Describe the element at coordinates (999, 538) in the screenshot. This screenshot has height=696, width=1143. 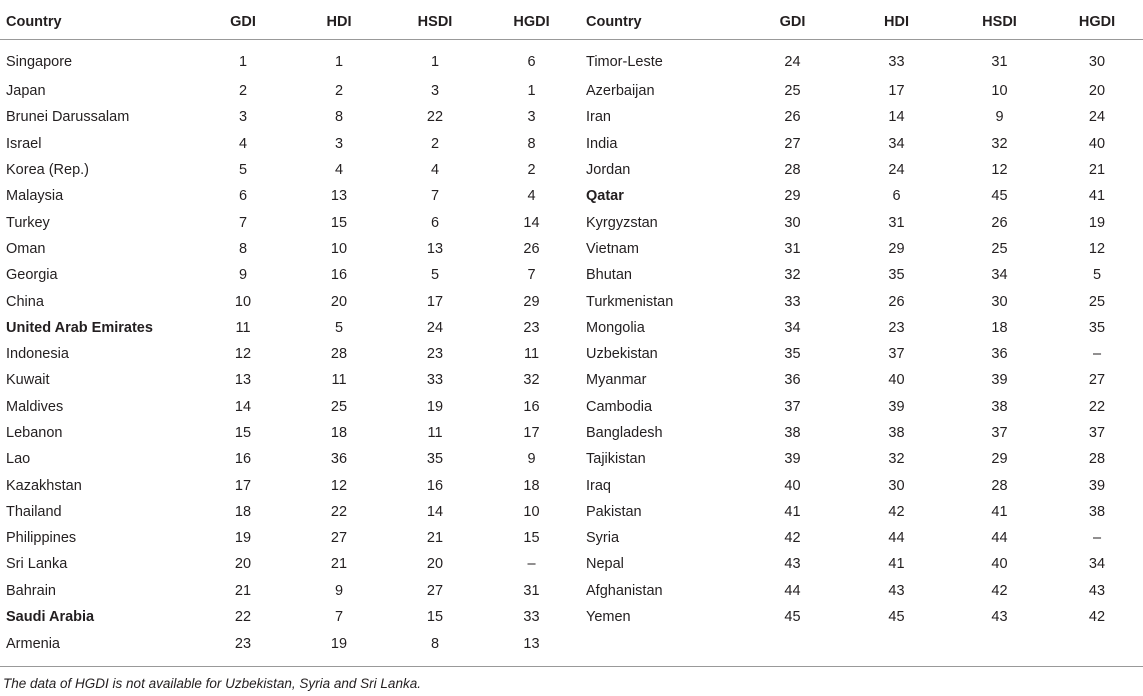
I see `hsdi-rank-cell: 44` at that location.